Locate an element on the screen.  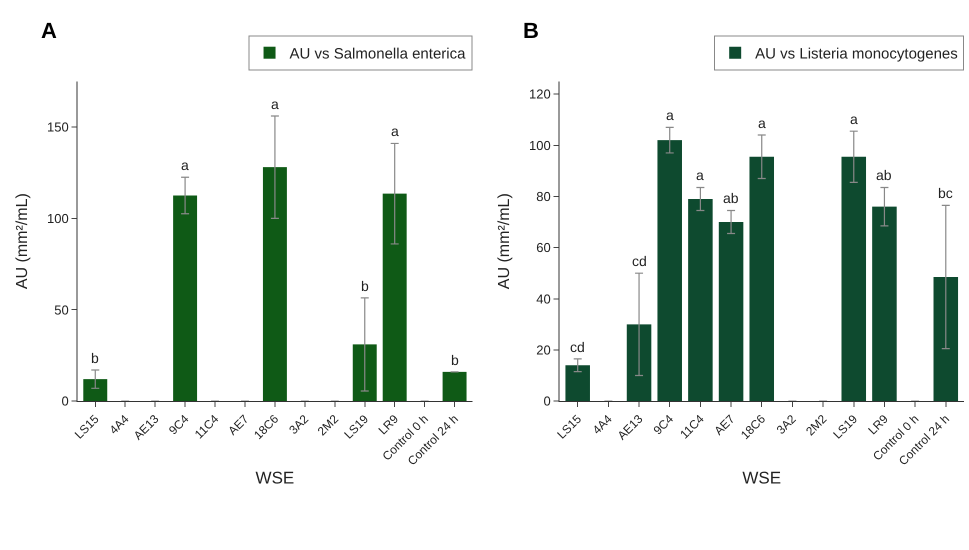
legend-label: AU vs Salmonella enterica is located at coordinates (378, 54).